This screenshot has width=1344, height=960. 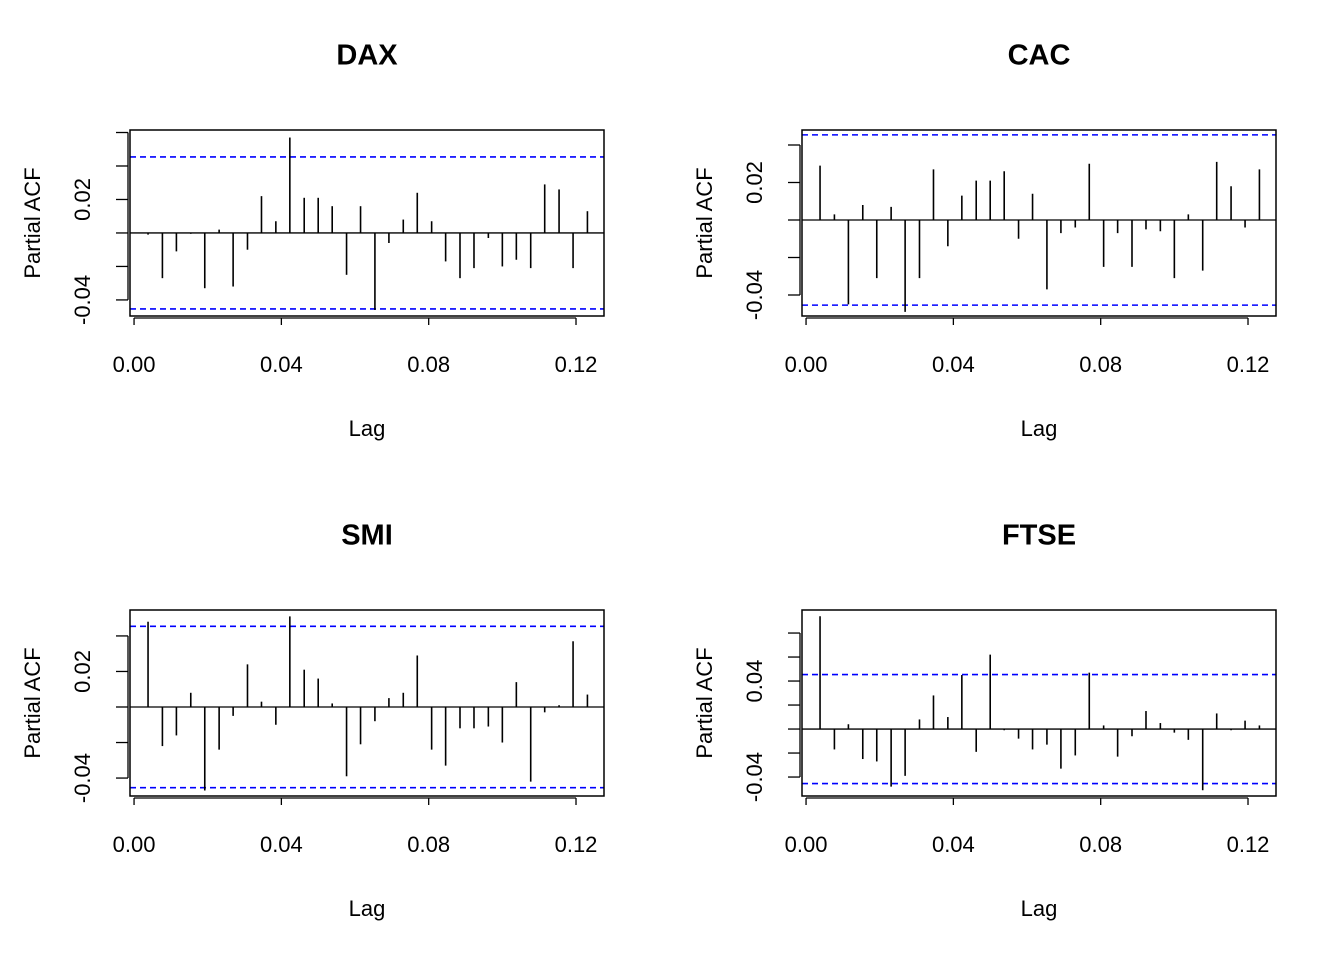 I want to click on chart-title: CAC, so click(x=1039, y=56).